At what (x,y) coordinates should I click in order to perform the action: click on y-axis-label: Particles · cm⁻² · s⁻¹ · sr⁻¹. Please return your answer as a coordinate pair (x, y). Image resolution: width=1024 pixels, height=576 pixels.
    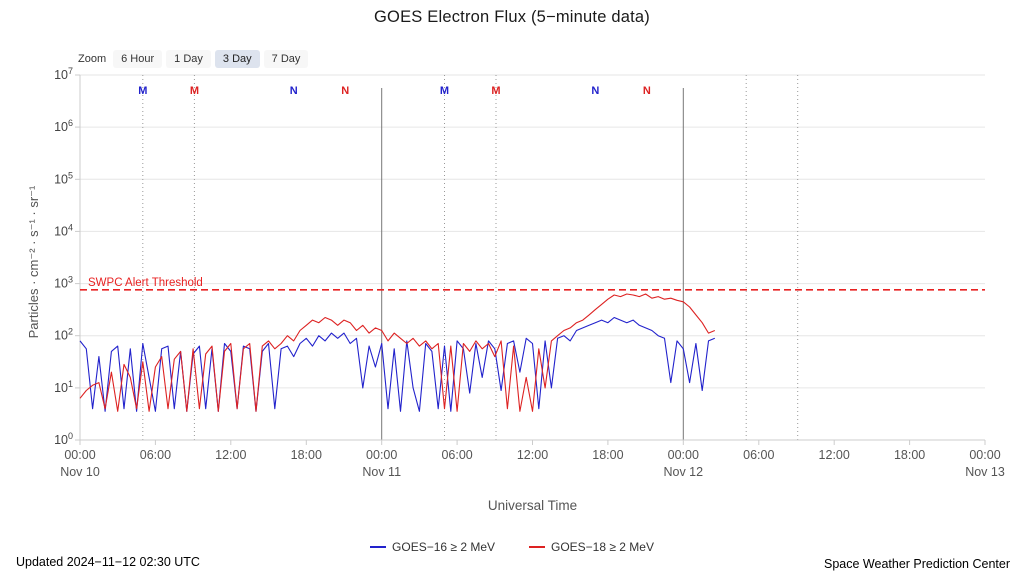
    Looking at the image, I should click on (33, 262).